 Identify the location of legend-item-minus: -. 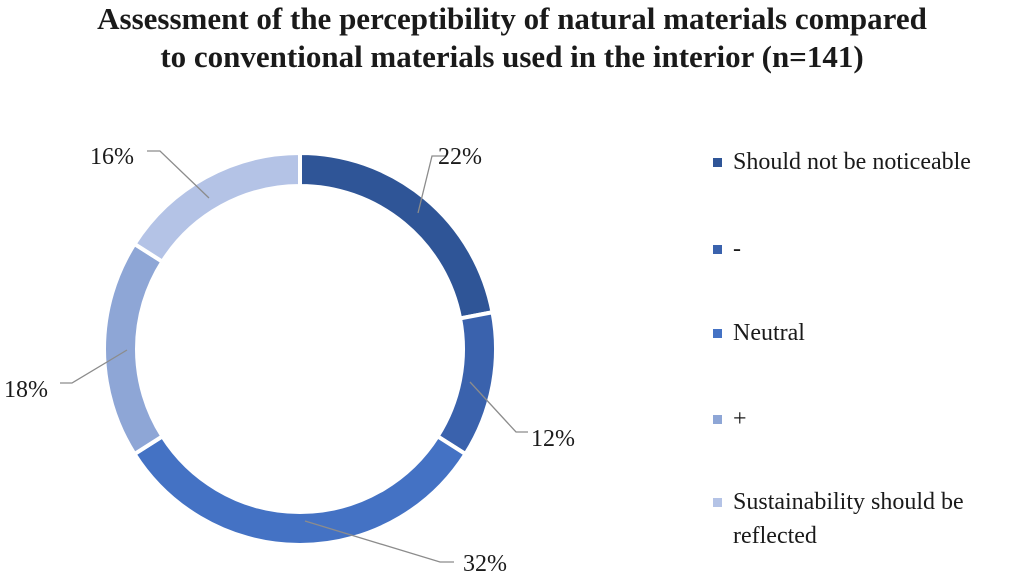
(727, 249).